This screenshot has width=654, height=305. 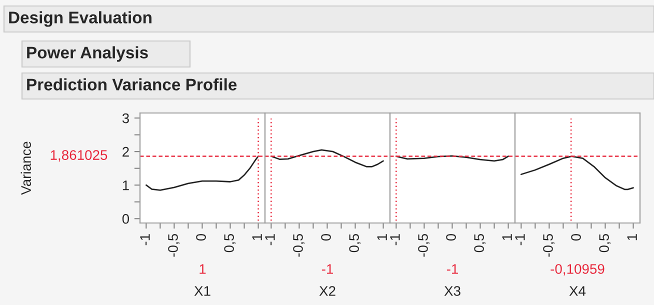 I want to click on text: Power Analysis, so click(x=87, y=54).